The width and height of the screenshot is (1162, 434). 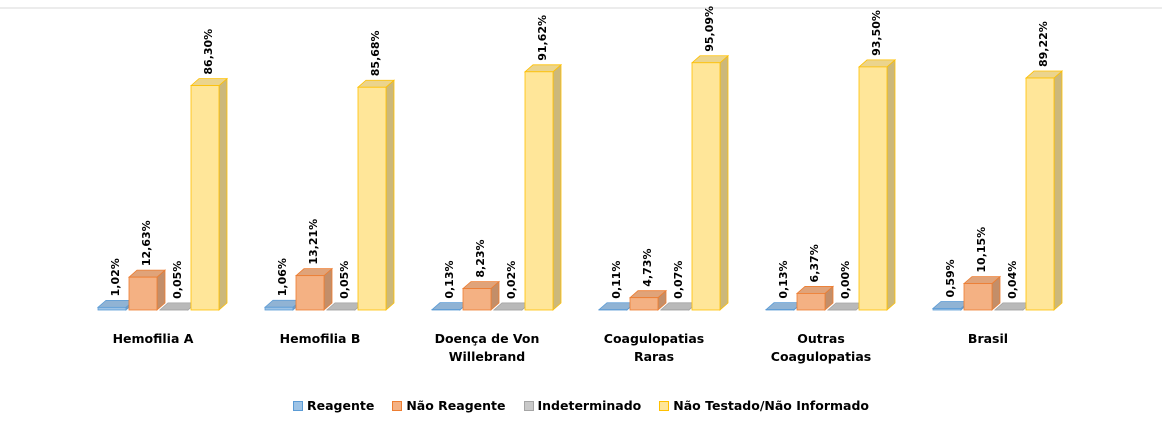 I want to click on data-label: 0,00%, so click(x=845, y=280).